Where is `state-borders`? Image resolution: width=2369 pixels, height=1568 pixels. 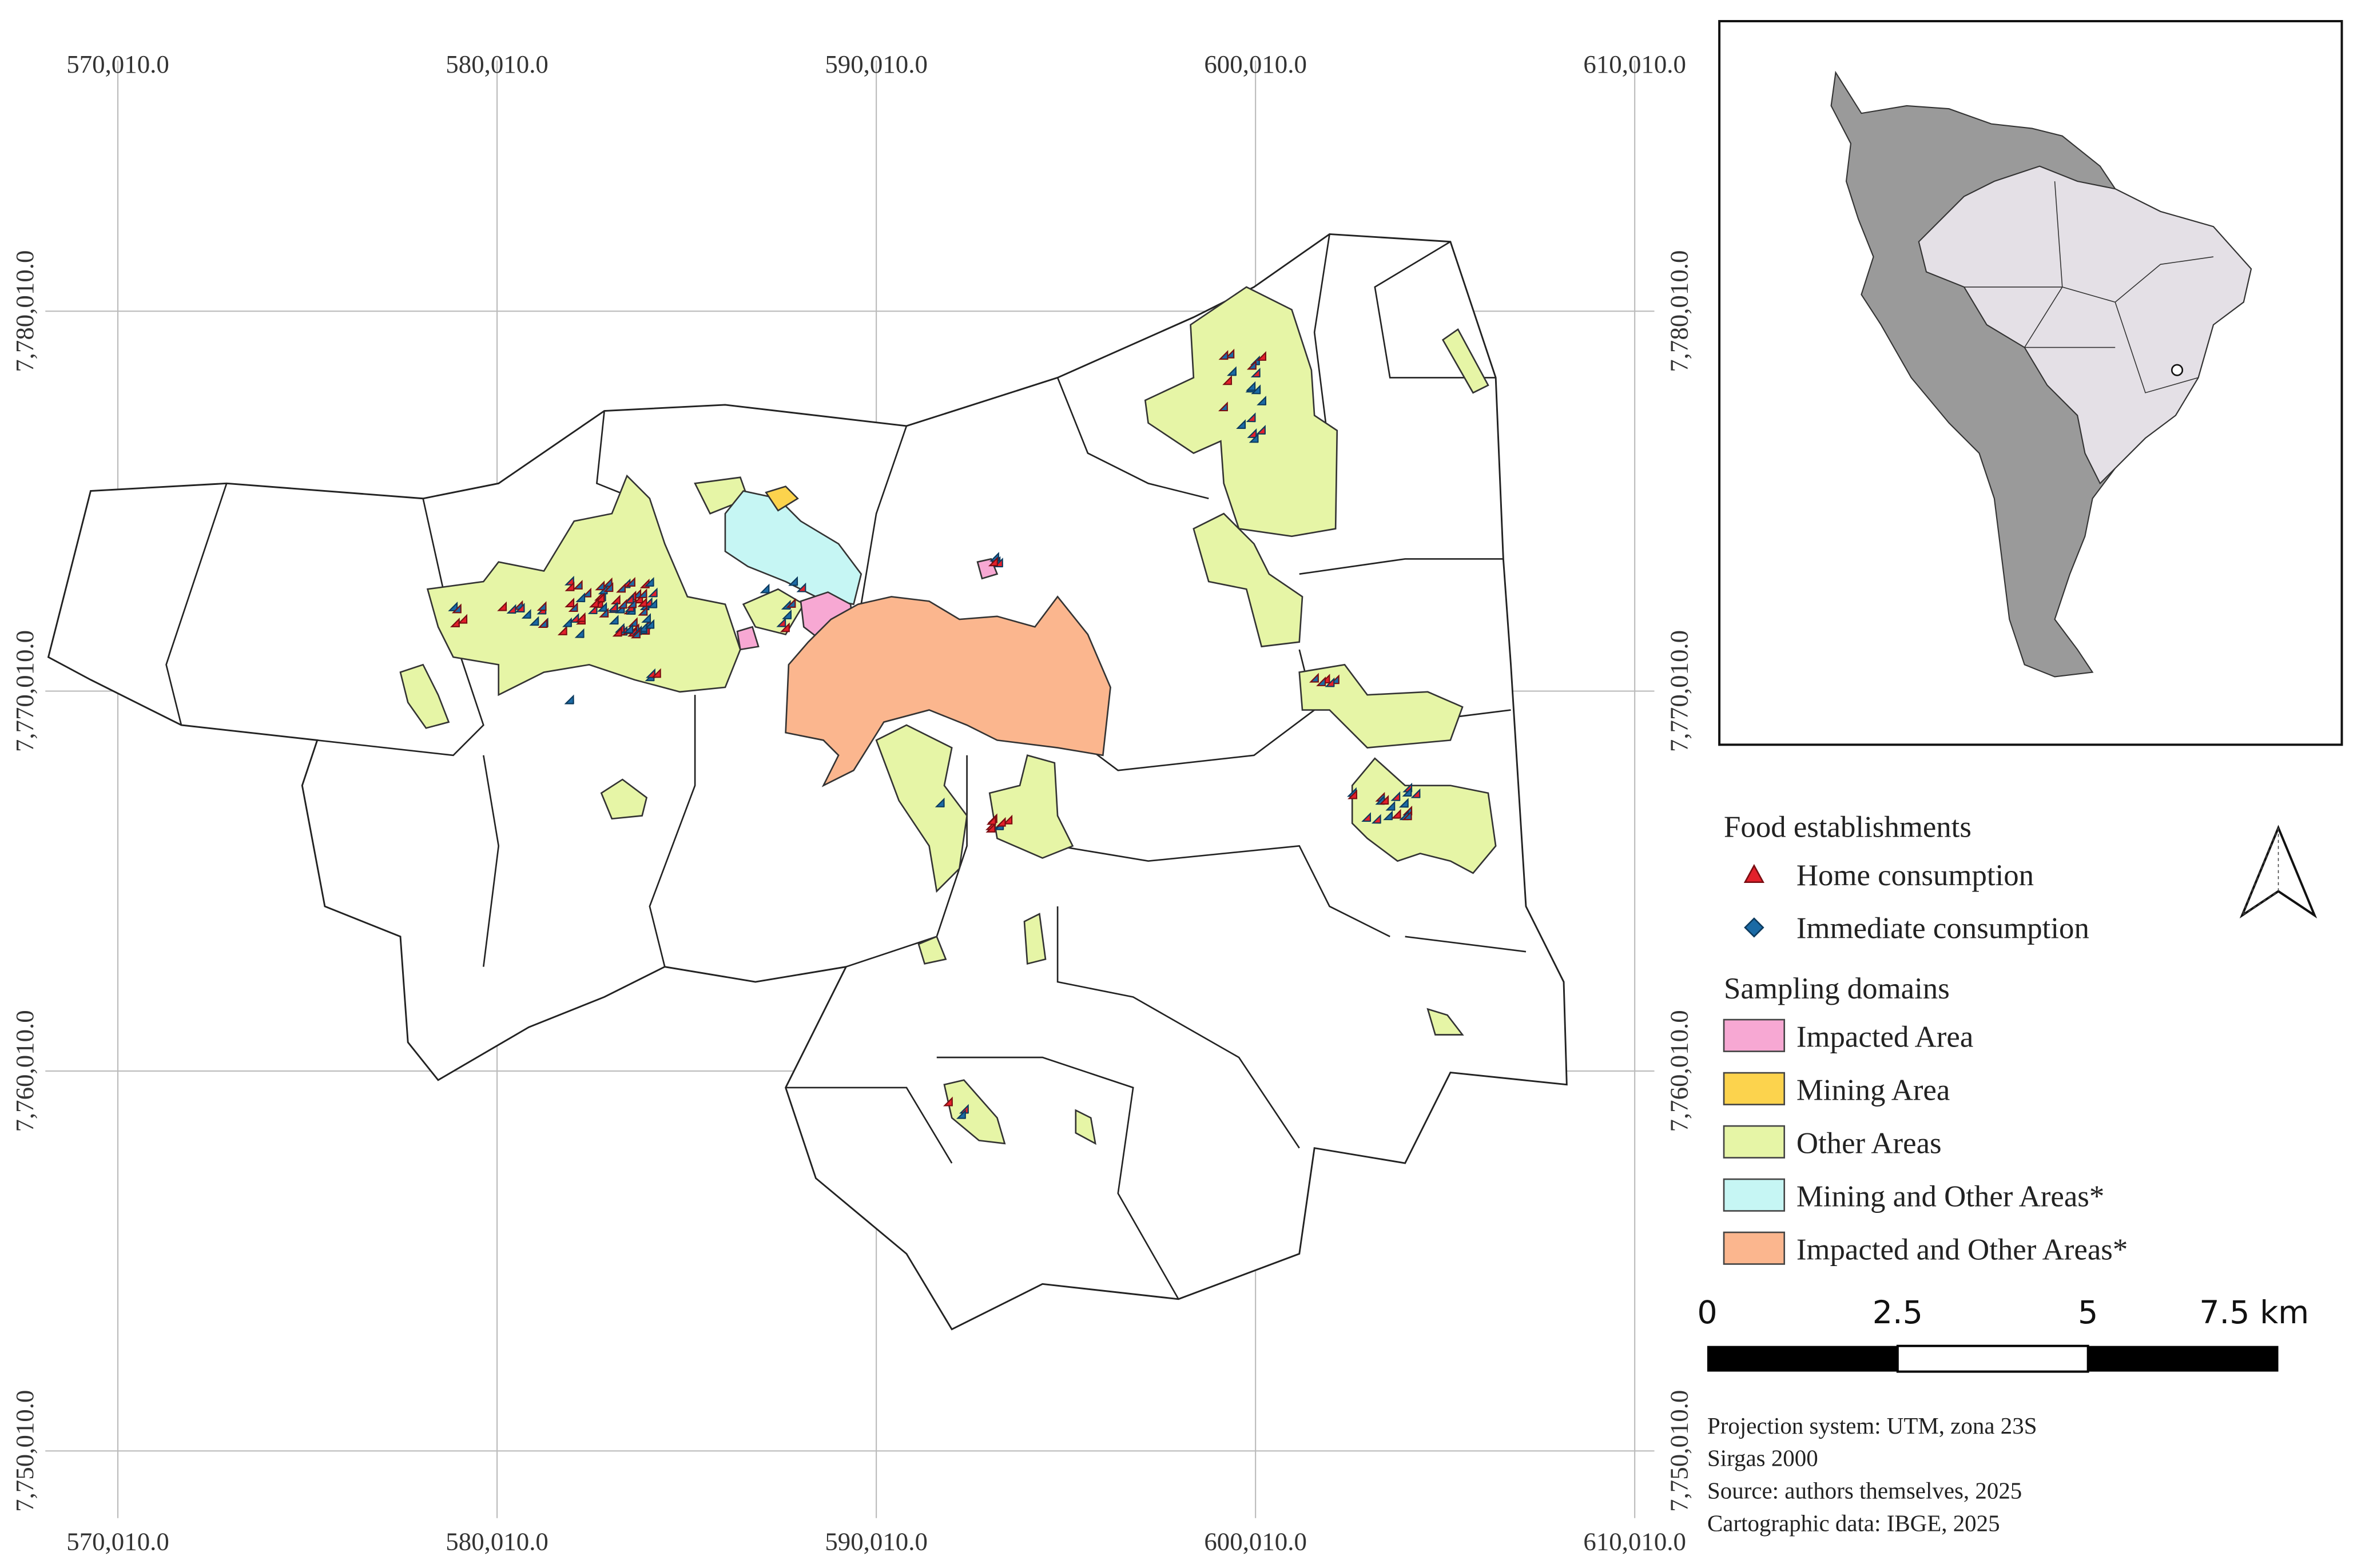 state-borders is located at coordinates (2089, 287).